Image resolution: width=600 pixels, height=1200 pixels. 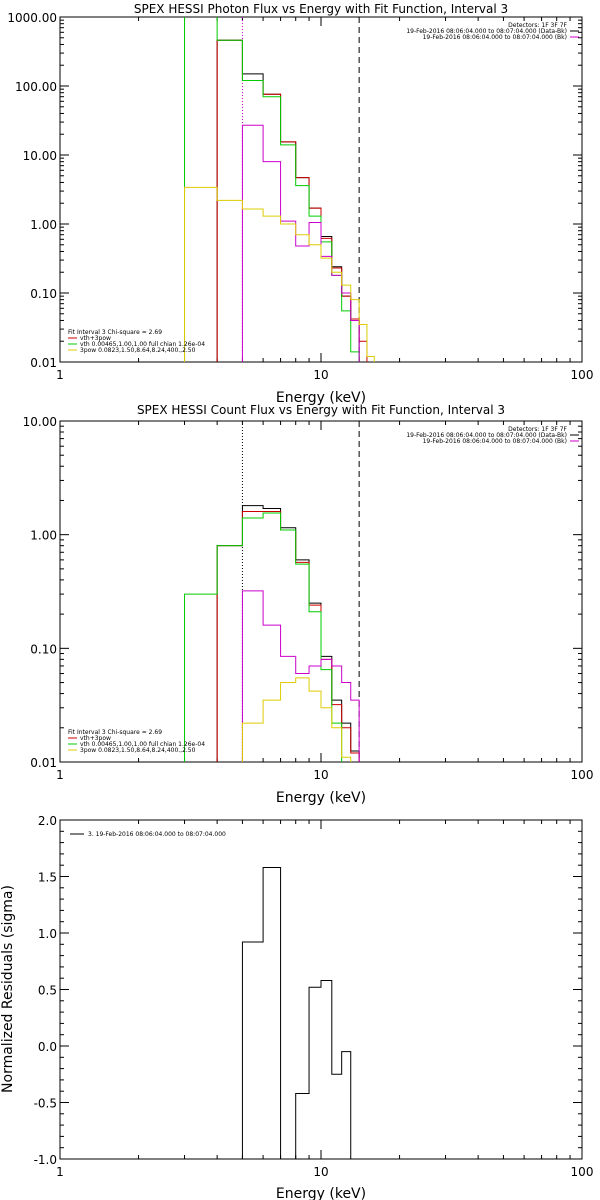 I want to click on photon-top-legend-text: Detectors: 1F 3F 7F, so click(x=537, y=25).